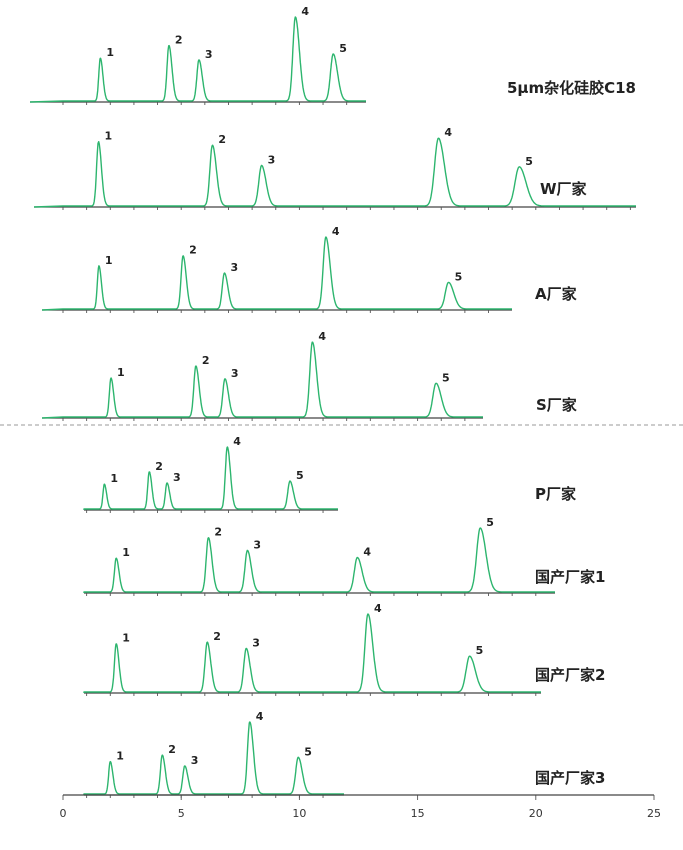 The width and height of the screenshot is (683, 850). What do you see at coordinates (555, 494) in the screenshot?
I see `column-label: P厂家` at bounding box center [555, 494].